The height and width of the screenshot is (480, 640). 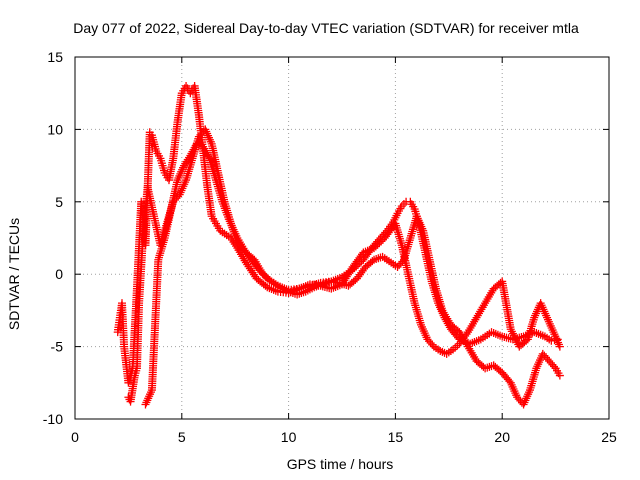 What do you see at coordinates (14, 274) in the screenshot?
I see `y-axis-title: SDTVAR / TECUs` at bounding box center [14, 274].